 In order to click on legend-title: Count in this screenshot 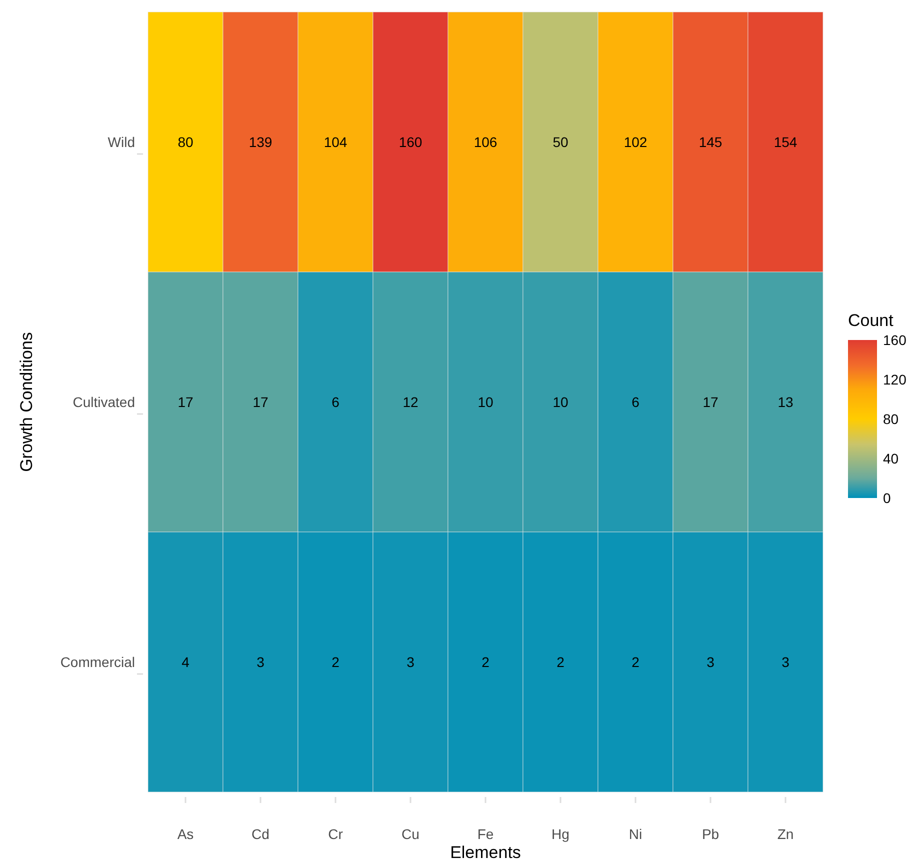, I will do `click(871, 320)`.